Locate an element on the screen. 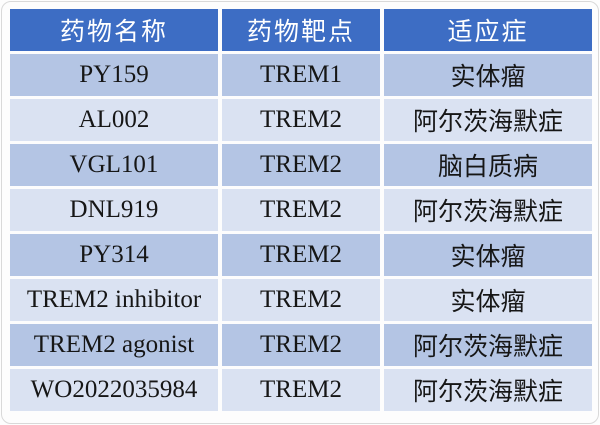 The height and width of the screenshot is (425, 600). table-row: PY314 TREM2 实体瘤 is located at coordinates (301, 255).